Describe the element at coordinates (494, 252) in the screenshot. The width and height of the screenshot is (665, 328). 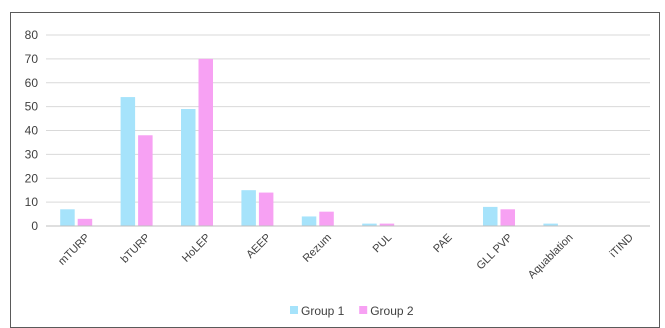
I see `x-tick-label: GLL PVP` at that location.